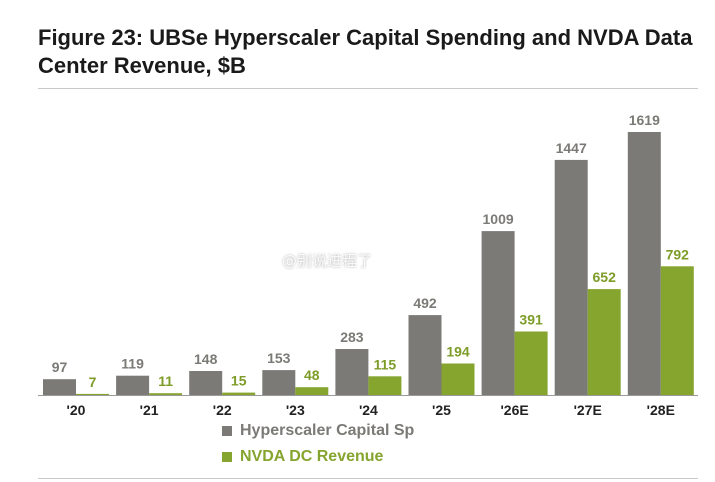  Describe the element at coordinates (295, 410) in the screenshot. I see `x-tick-label-3: '23` at that location.